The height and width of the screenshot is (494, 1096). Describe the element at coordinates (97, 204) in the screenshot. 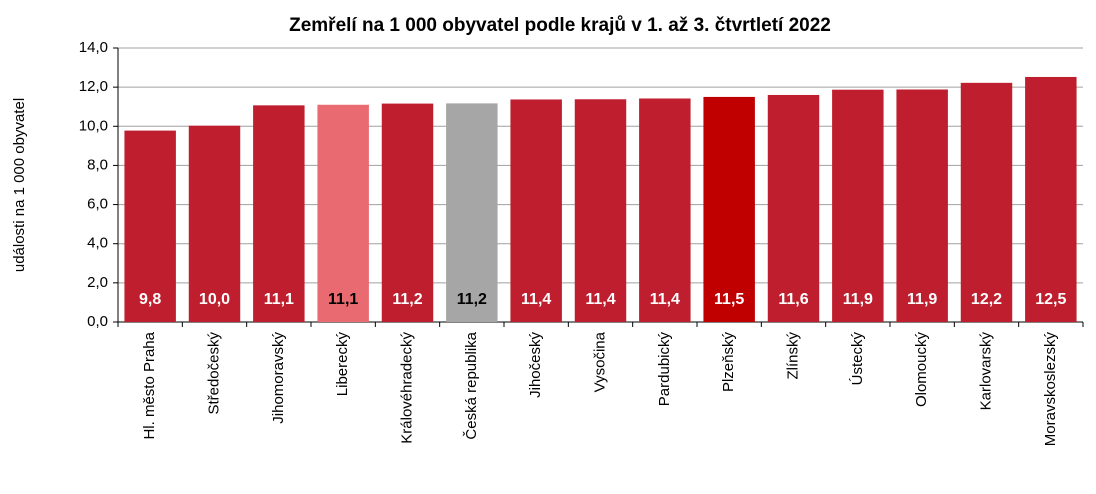

I see `y-tick-label: 6,0` at that location.